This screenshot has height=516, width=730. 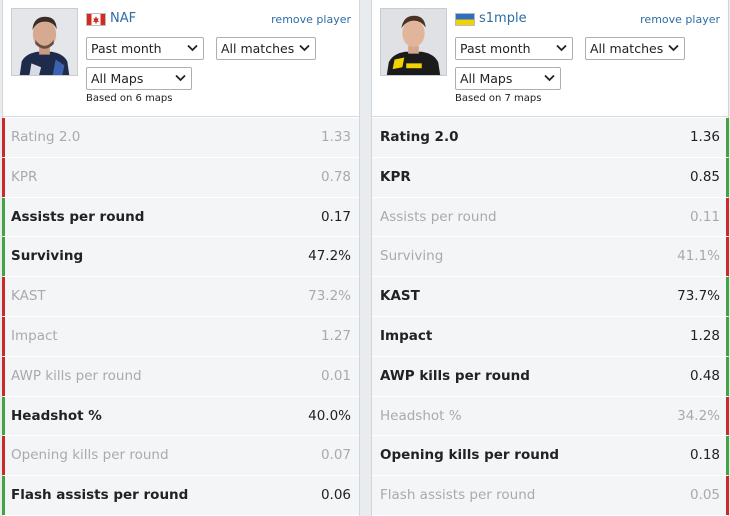 I want to click on stat-label: KAST, so click(x=28, y=296).